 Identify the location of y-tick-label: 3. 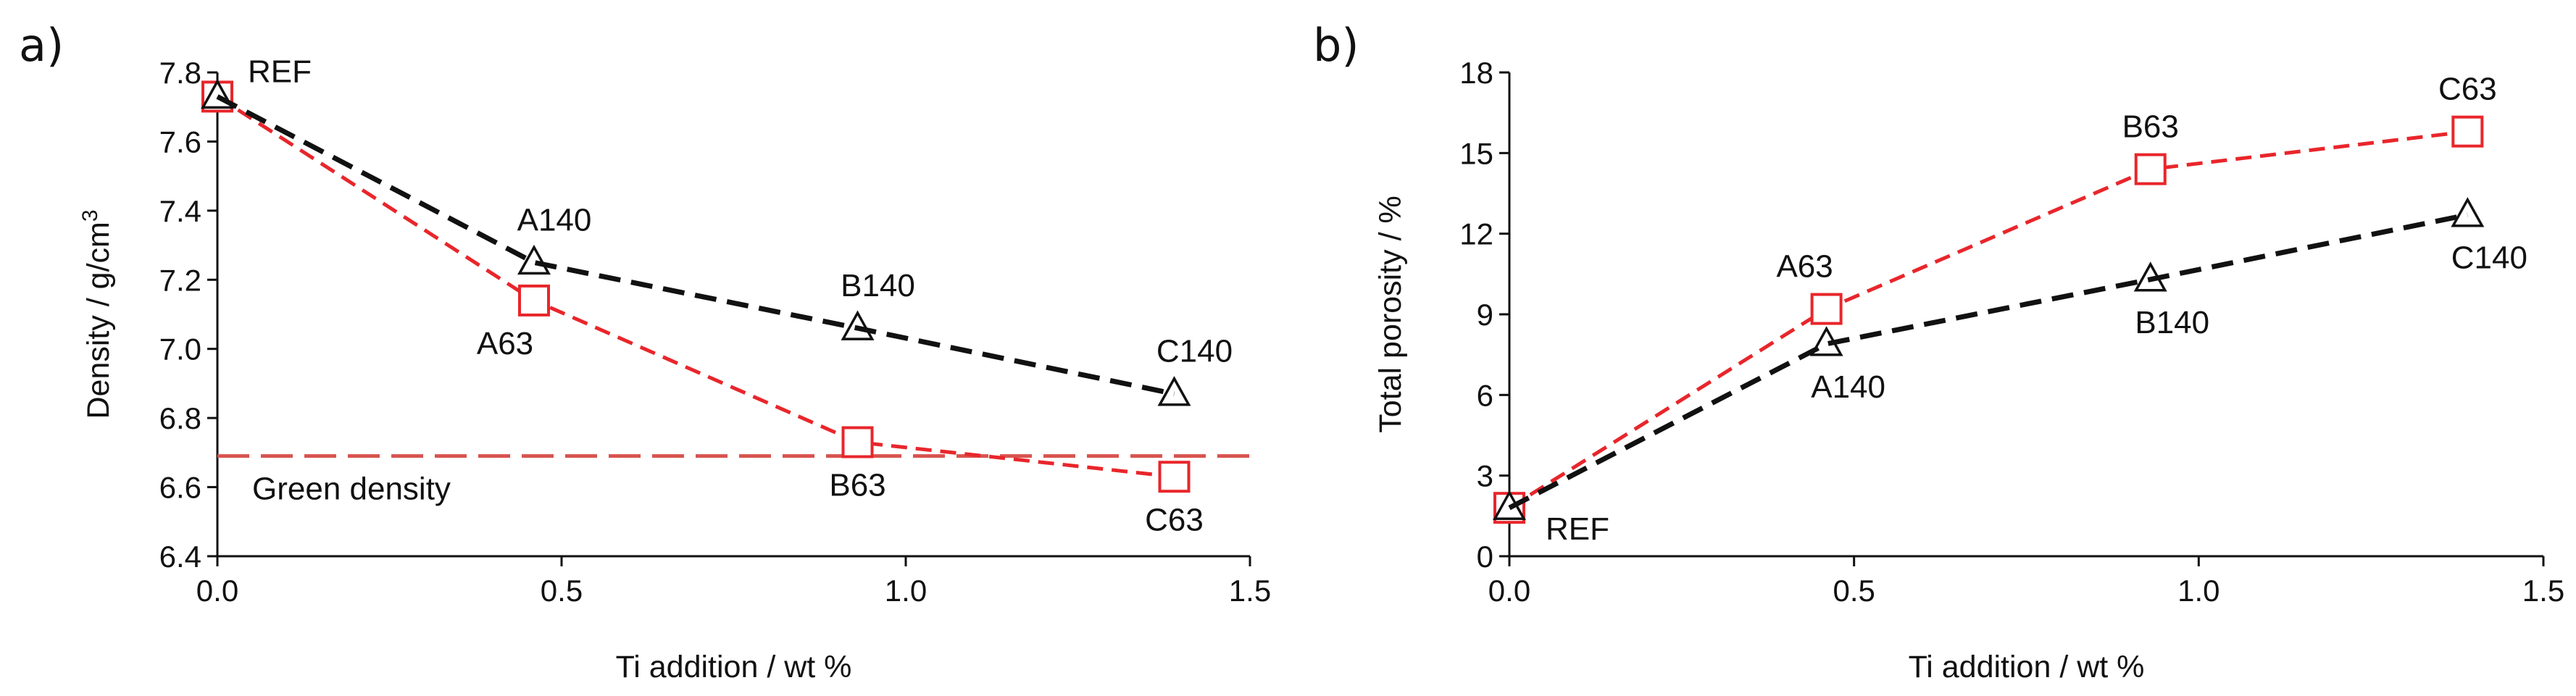
(1485, 476).